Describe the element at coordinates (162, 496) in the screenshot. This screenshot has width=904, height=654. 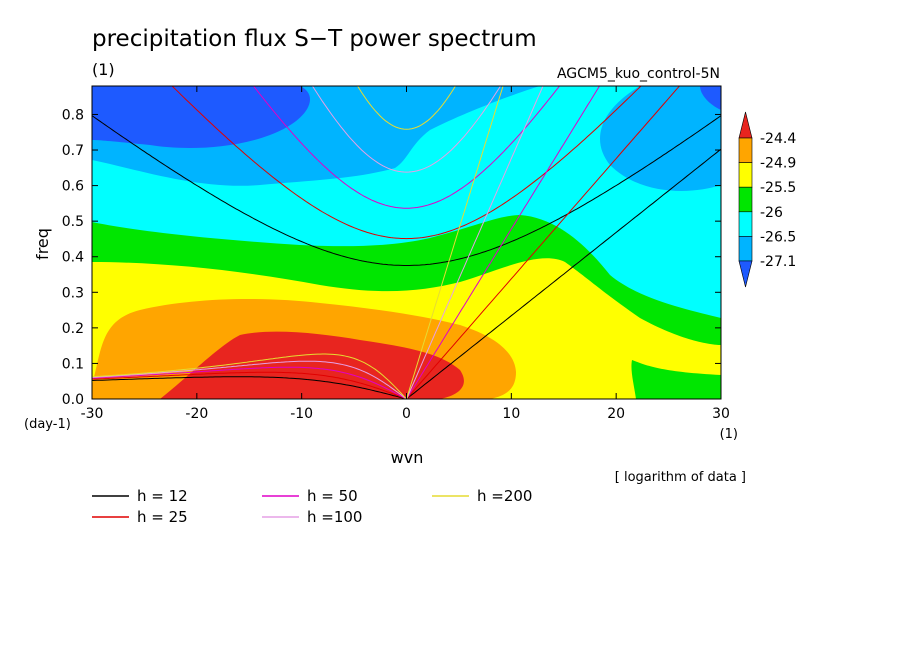
I see `legend-label-h12: h = 12` at that location.